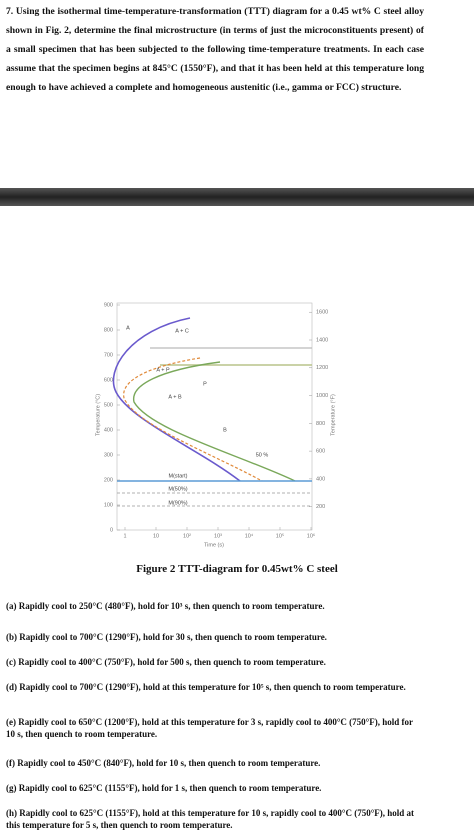 The image size is (474, 838). What do you see at coordinates (322, 340) in the screenshot?
I see `y-right-tick-label: 1400` at bounding box center [322, 340].